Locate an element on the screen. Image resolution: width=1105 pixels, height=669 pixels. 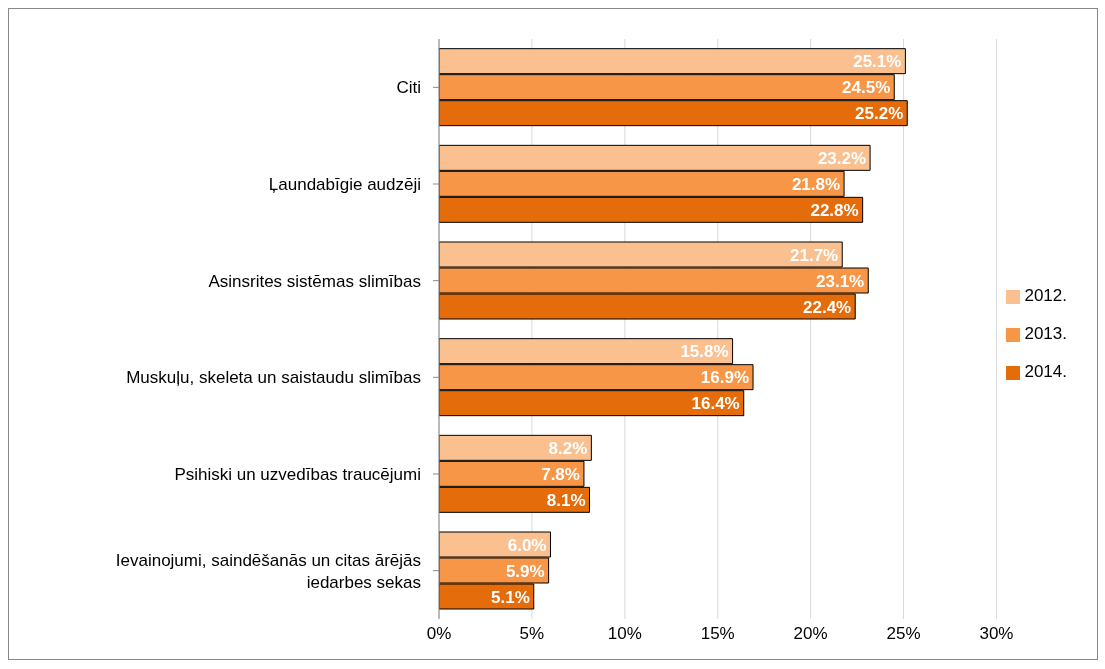
data-label: 6.0% is located at coordinates (527, 545).